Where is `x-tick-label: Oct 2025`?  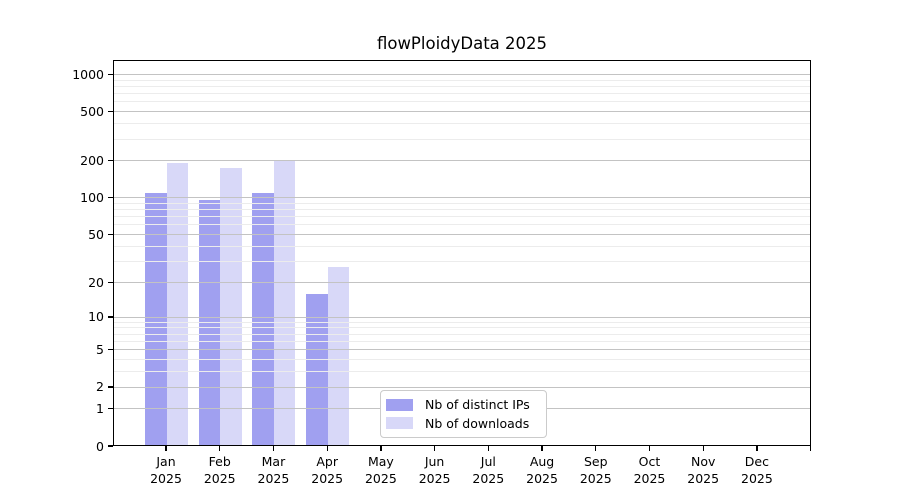 x-tick-label: Oct 2025 is located at coordinates (649, 470).